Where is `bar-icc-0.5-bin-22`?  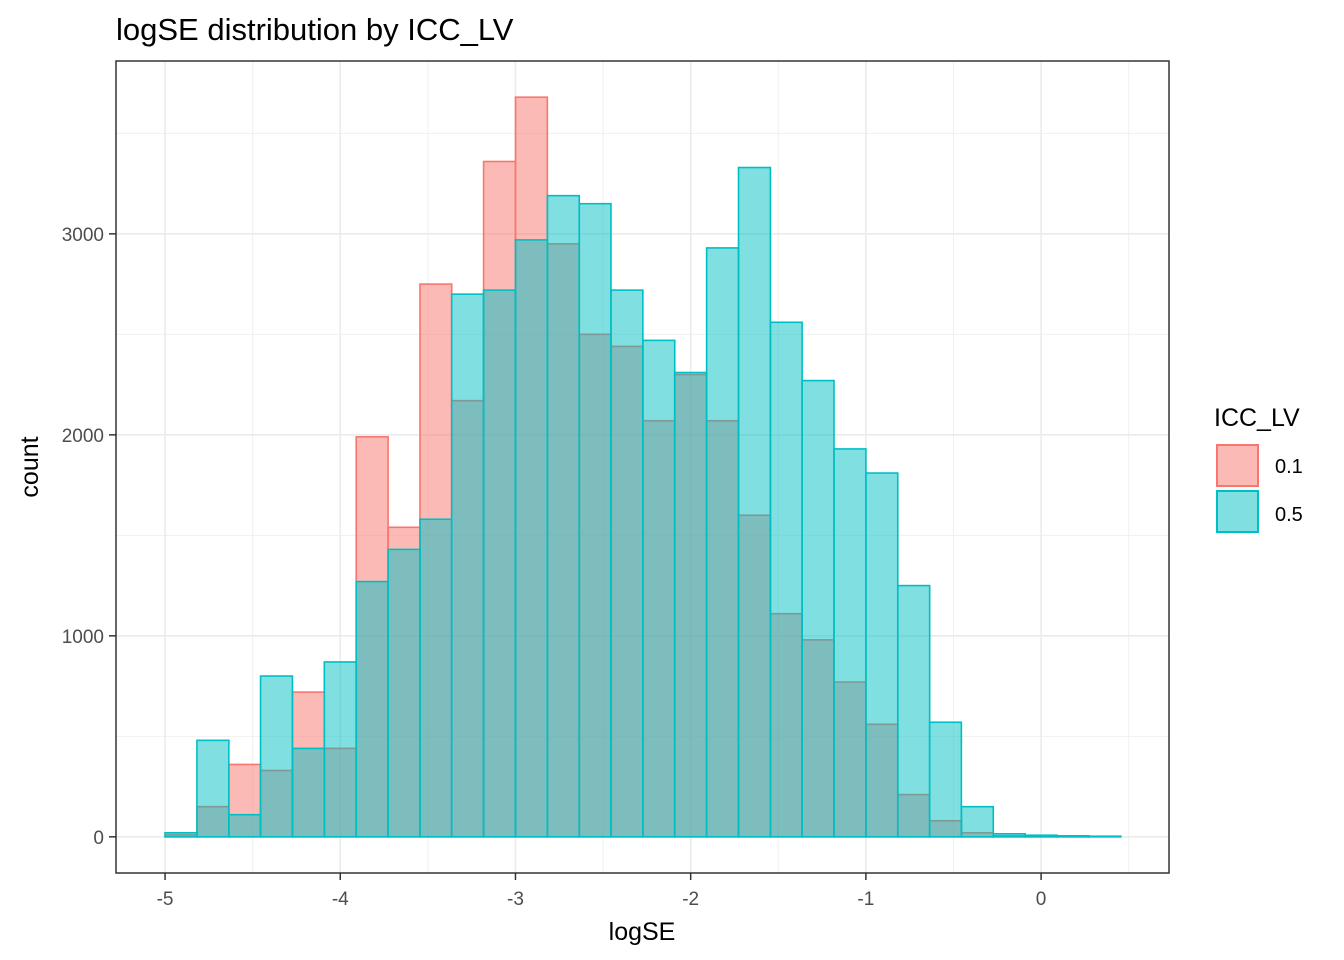 bar-icc-0.5-bin-22 is located at coordinates (882, 655).